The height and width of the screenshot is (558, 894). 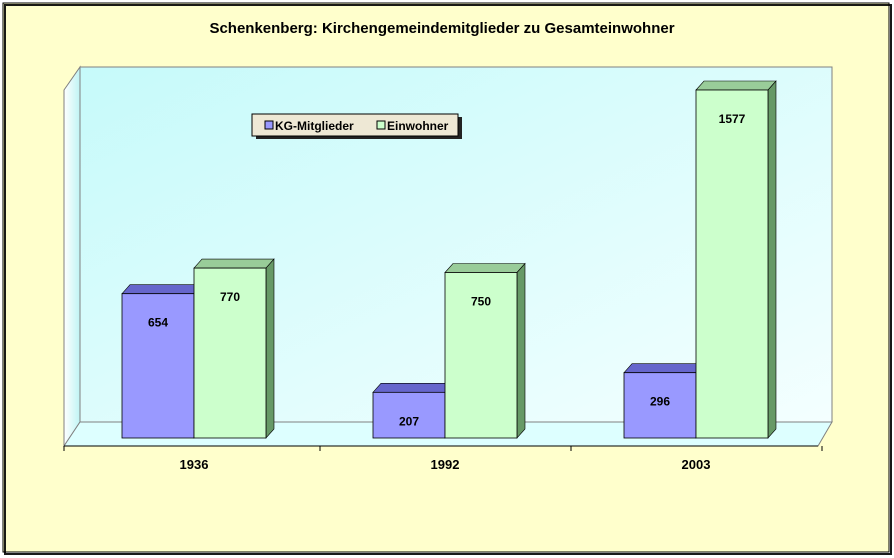 I want to click on legend-swatch-einwohner, so click(x=381, y=125).